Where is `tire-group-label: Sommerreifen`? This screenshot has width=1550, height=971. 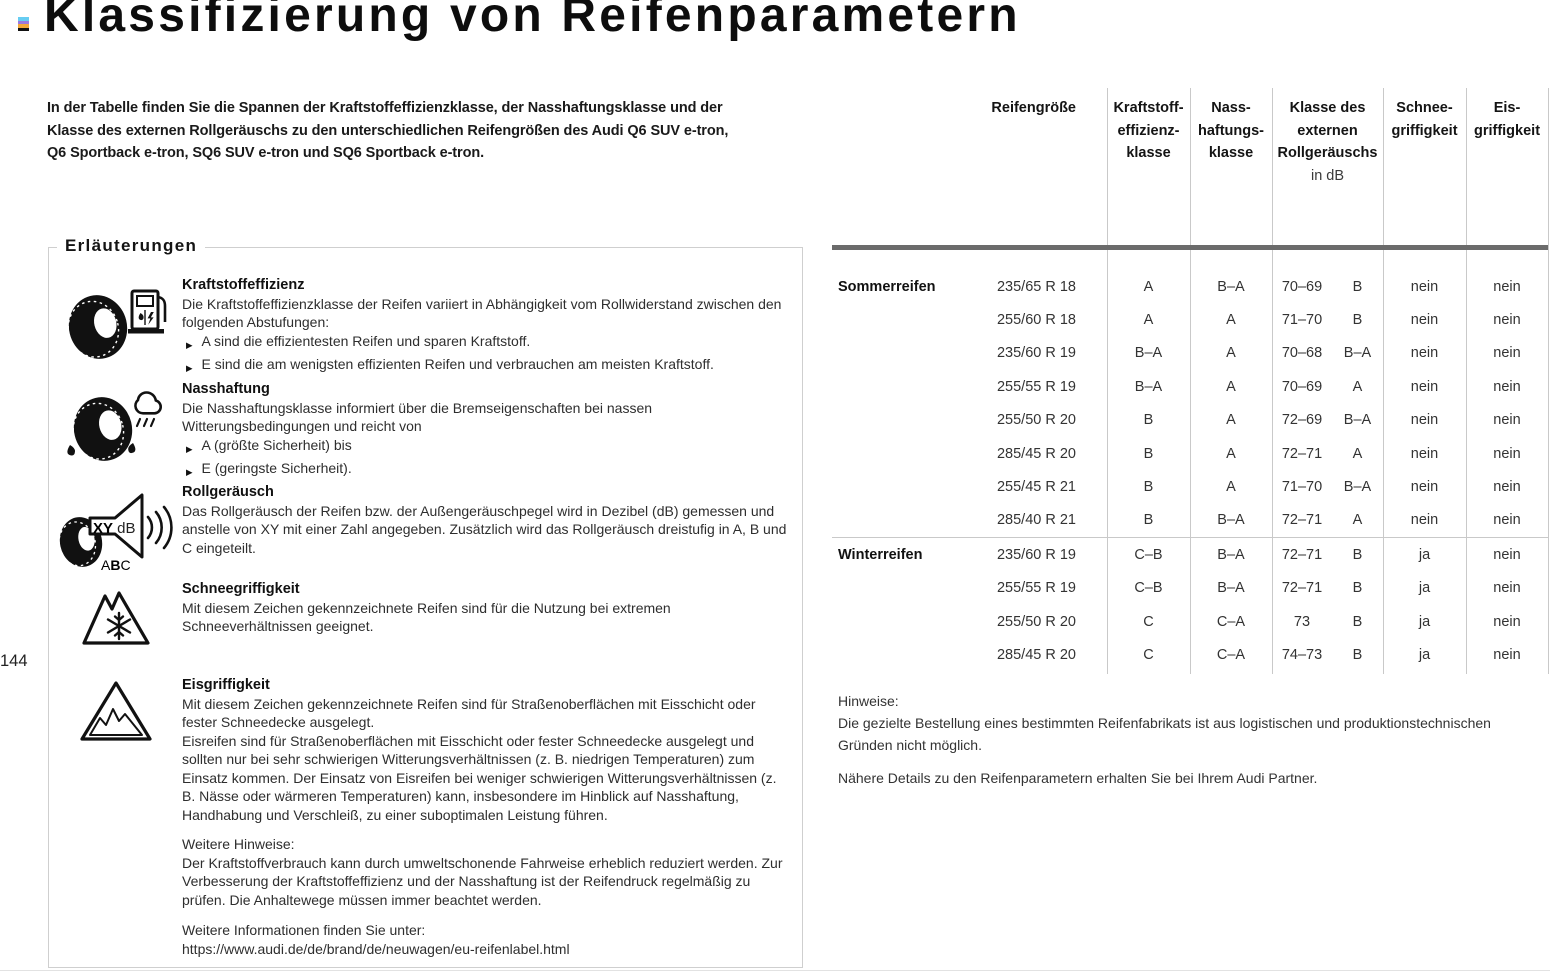
tire-group-label: Sommerreifen is located at coordinates (887, 286).